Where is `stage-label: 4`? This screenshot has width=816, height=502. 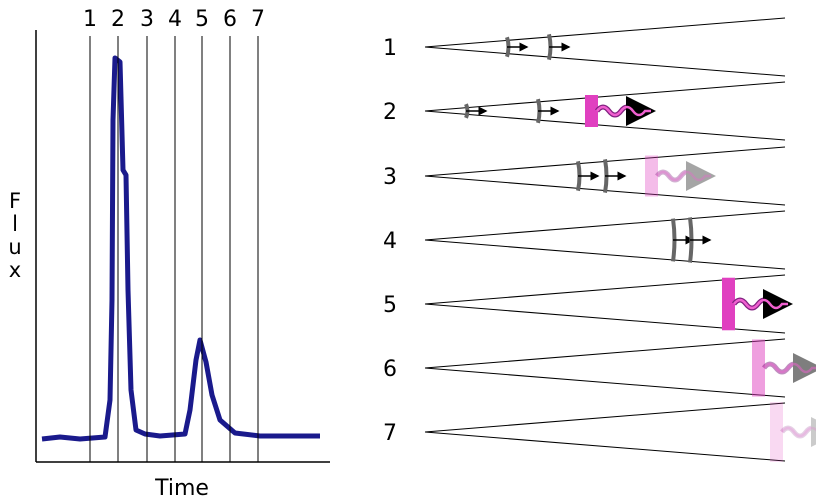
stage-label: 4 is located at coordinates (390, 241).